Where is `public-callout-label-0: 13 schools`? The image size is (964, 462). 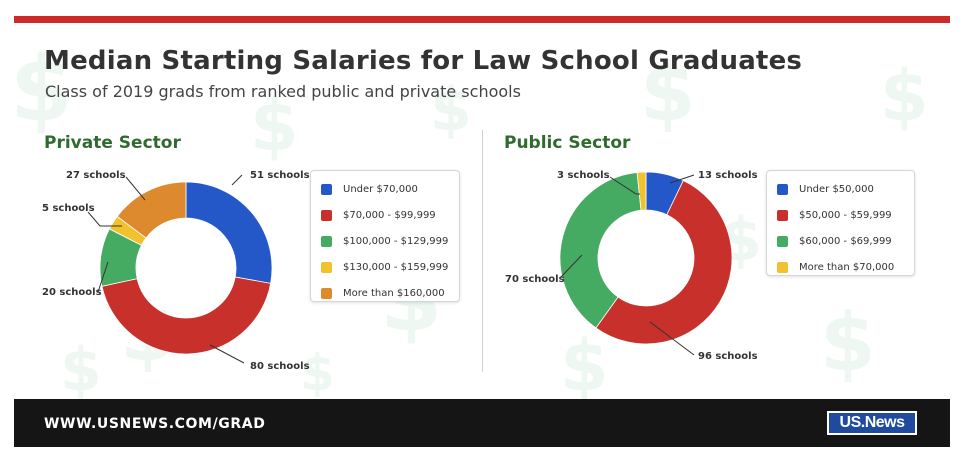 public-callout-label-0: 13 schools is located at coordinates (728, 175).